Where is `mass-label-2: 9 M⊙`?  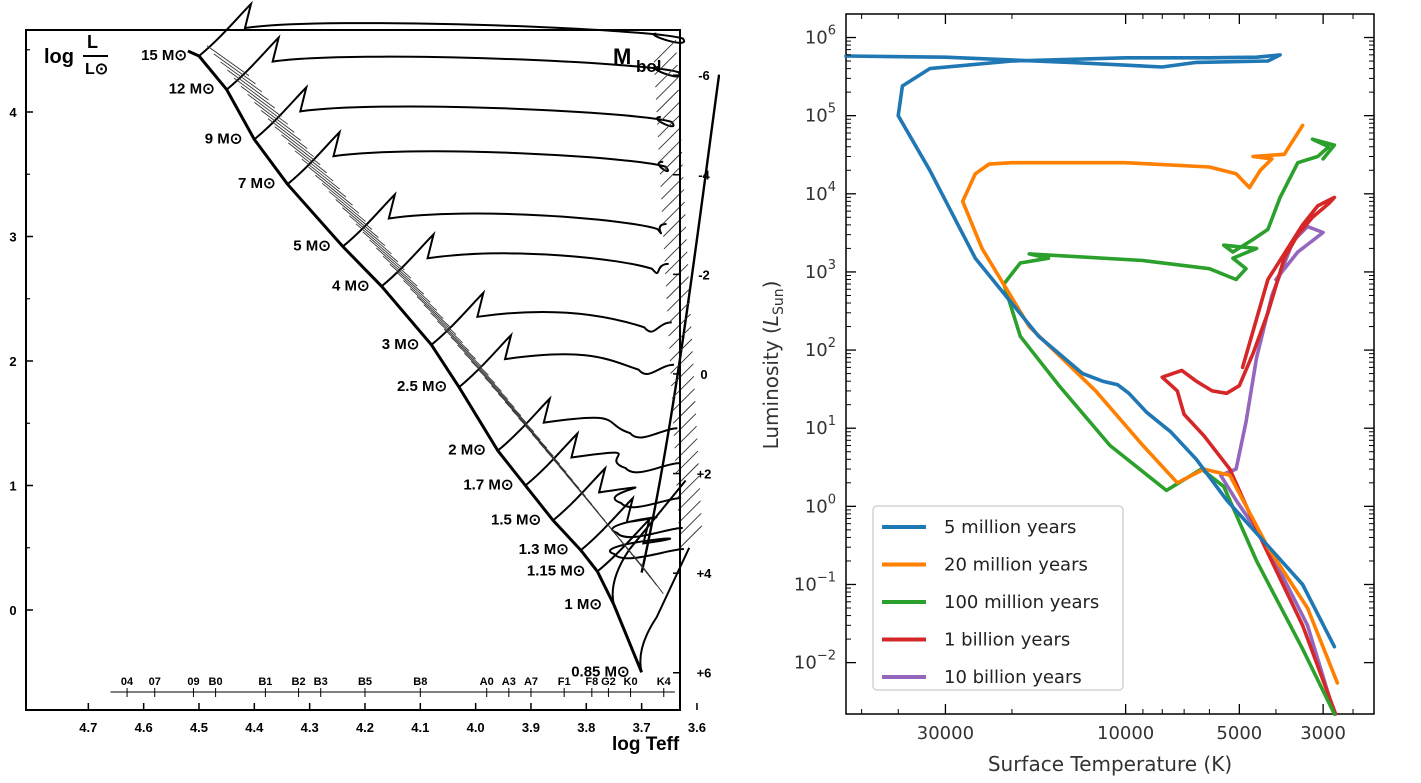
mass-label-2: 9 M⊙ is located at coordinates (224, 138).